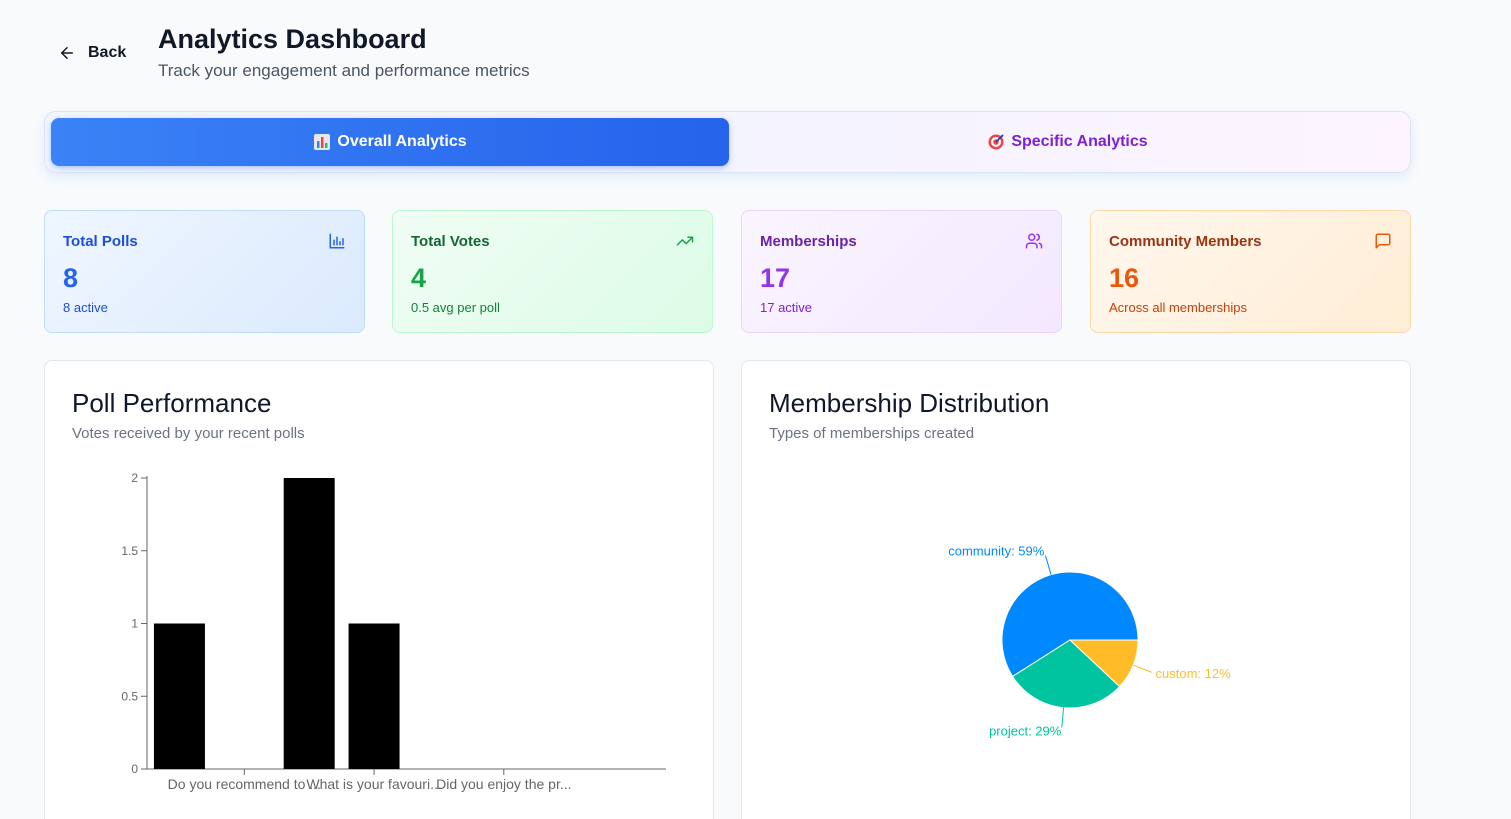  Describe the element at coordinates (872, 433) in the screenshot. I see `panel-subtitle: Types of memberships created` at that location.